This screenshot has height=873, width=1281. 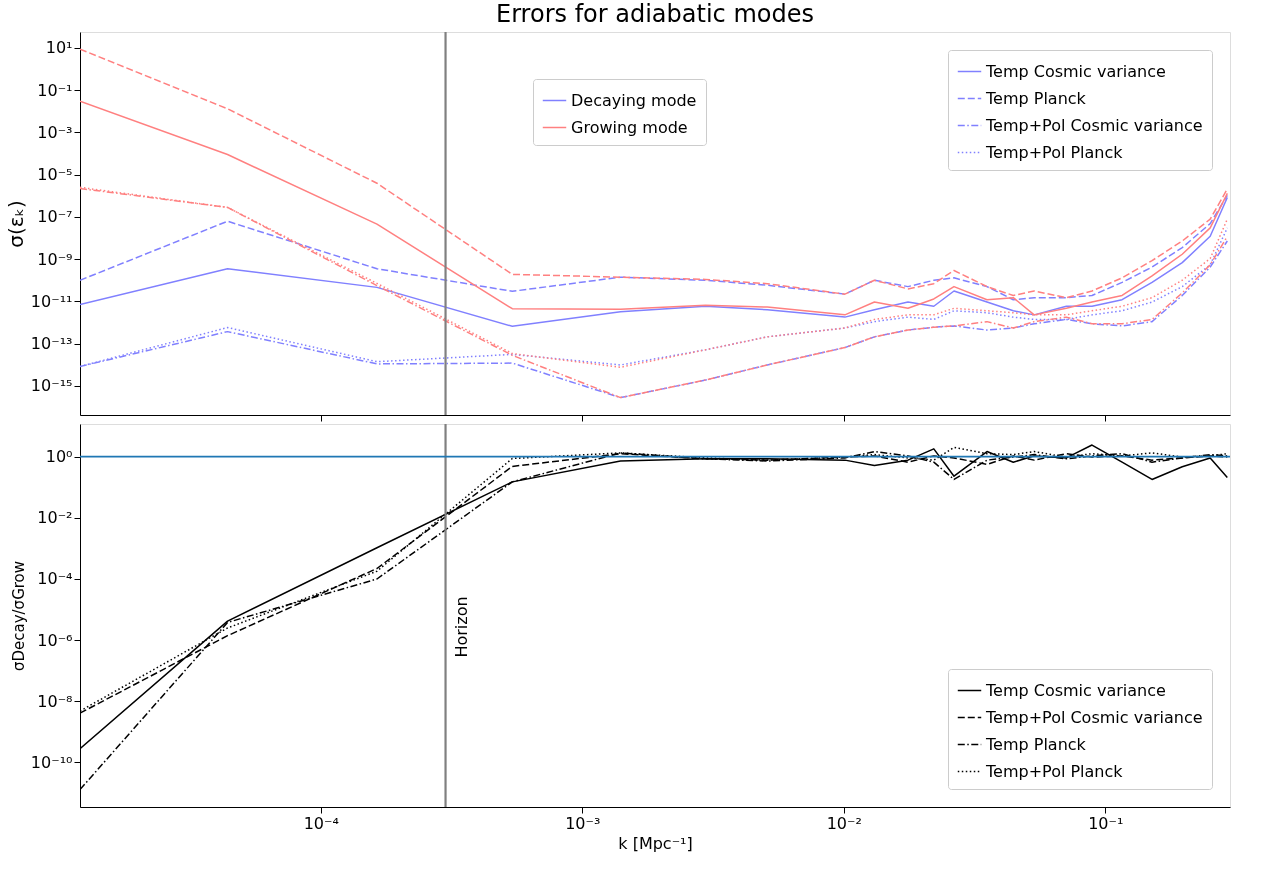 I want to click on x-tick-label: 10⁻³, so click(x=583, y=823).